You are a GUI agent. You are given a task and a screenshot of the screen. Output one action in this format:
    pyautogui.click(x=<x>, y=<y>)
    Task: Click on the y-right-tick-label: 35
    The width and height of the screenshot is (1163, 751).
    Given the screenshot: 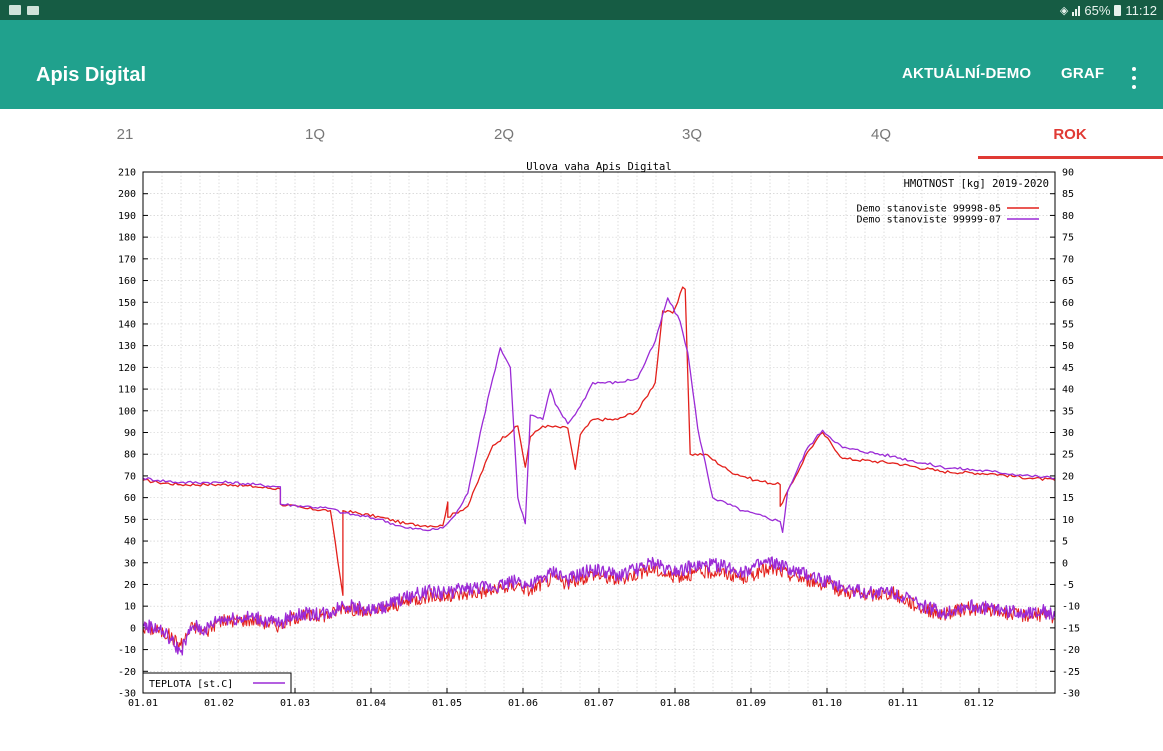 What is the action you would take?
    pyautogui.click(x=1068, y=411)
    